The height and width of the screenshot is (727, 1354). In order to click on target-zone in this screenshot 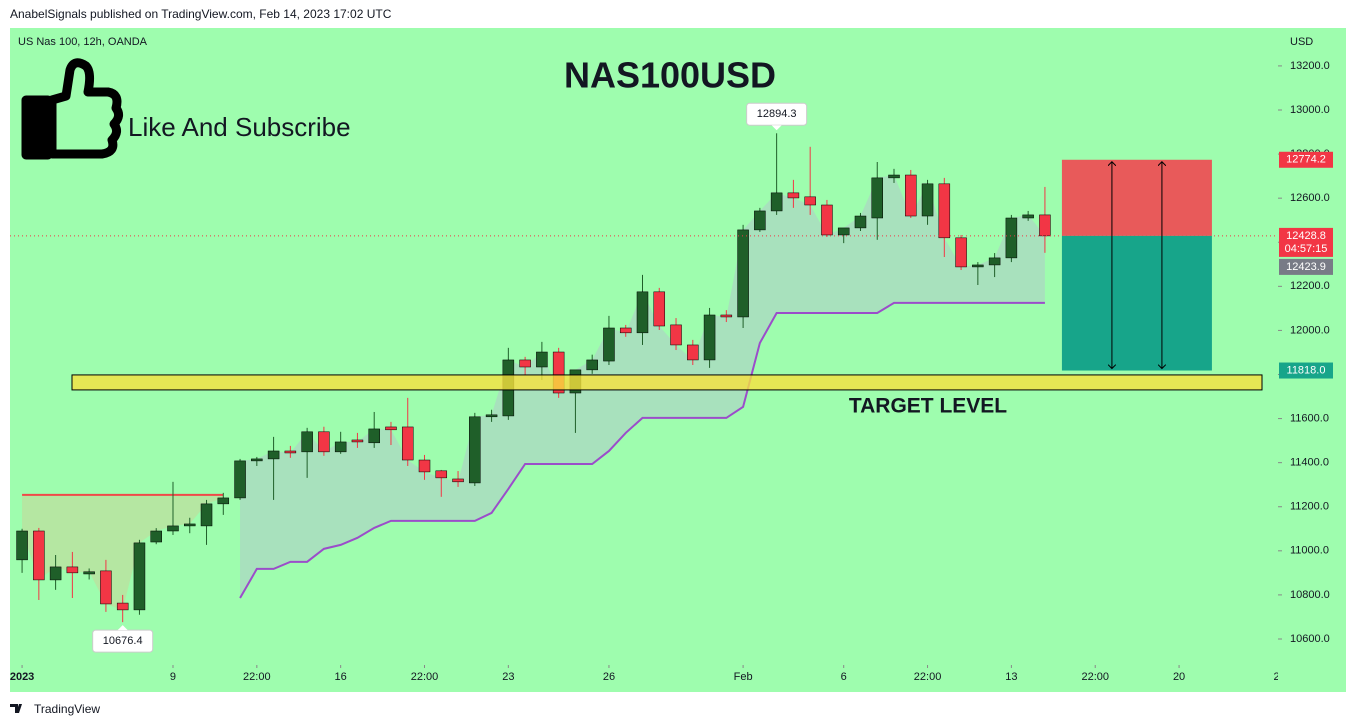, I will do `click(667, 382)`.